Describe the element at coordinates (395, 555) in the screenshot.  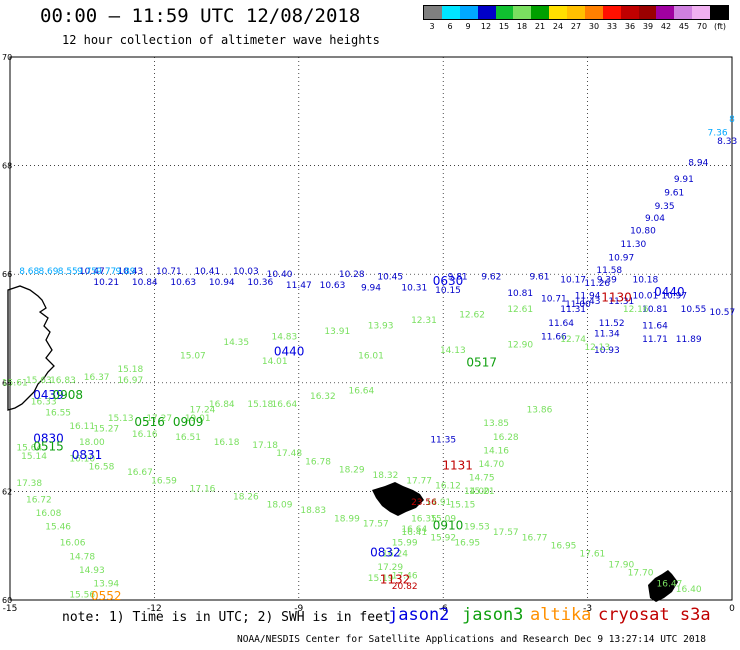
I see `wave-height-value: 16.24` at that location.